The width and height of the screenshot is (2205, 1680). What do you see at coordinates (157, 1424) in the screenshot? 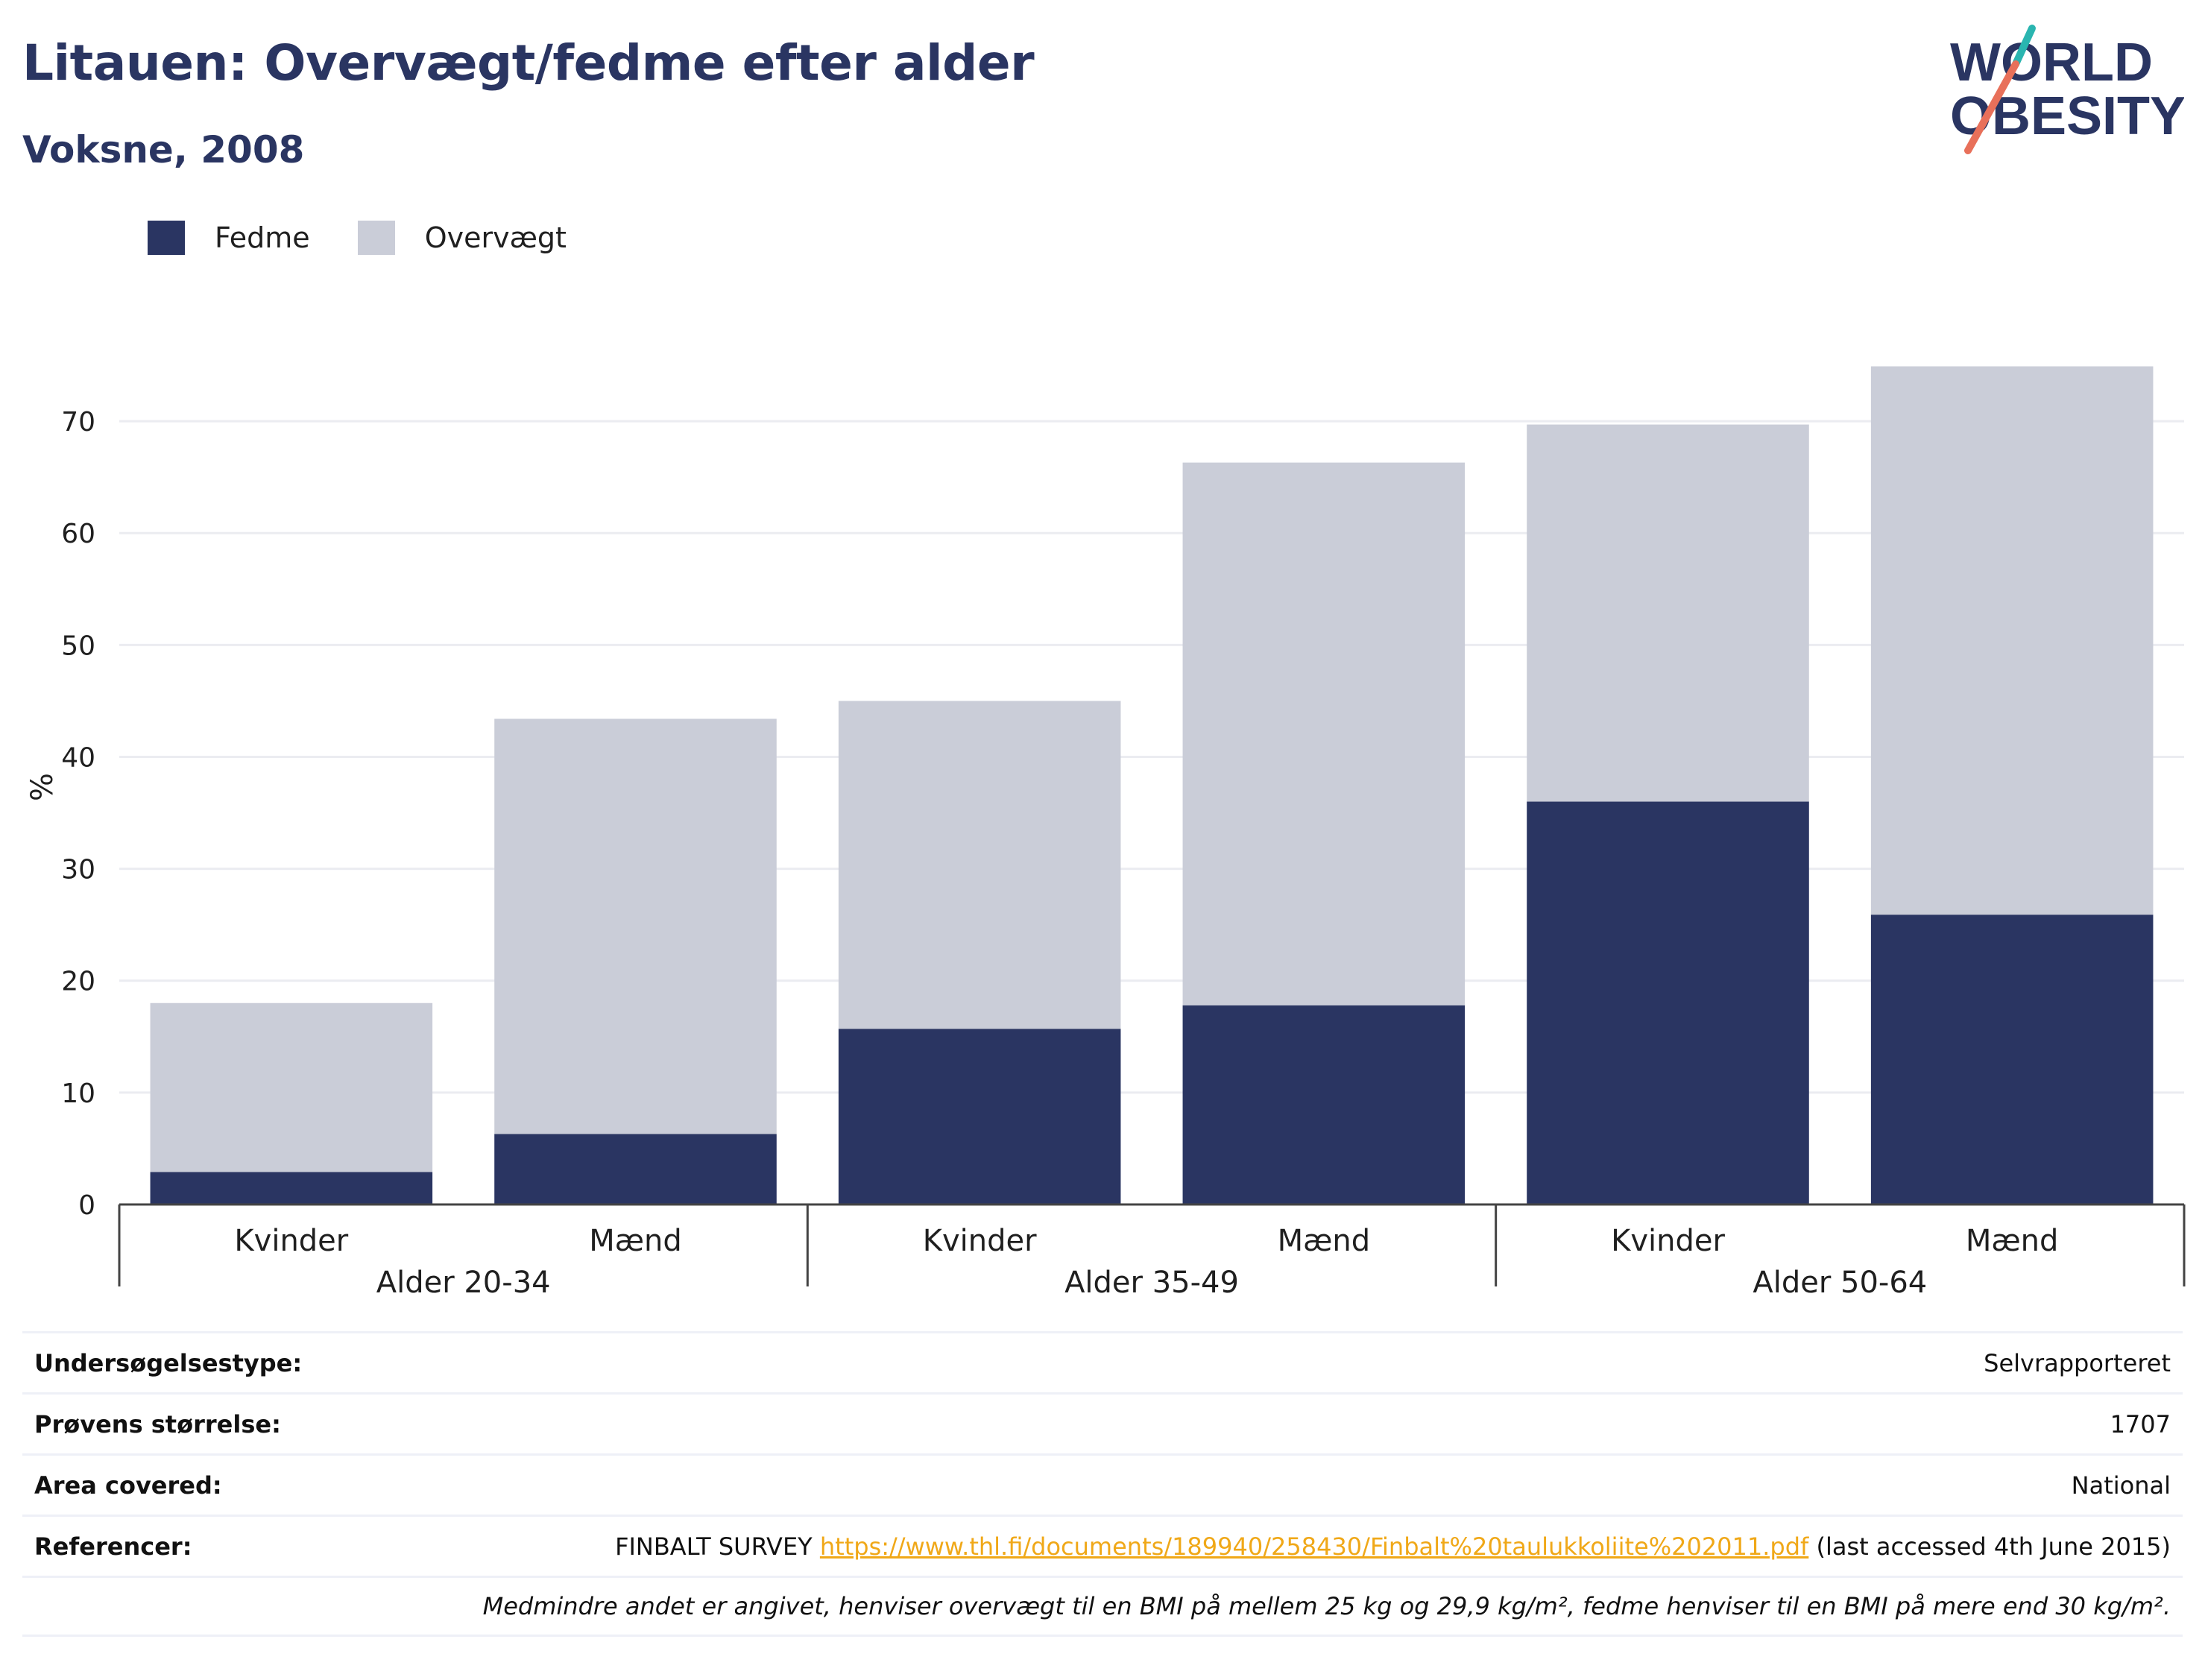
I see `meta-key-sample-size: Prøvens størrelse:` at bounding box center [157, 1424].